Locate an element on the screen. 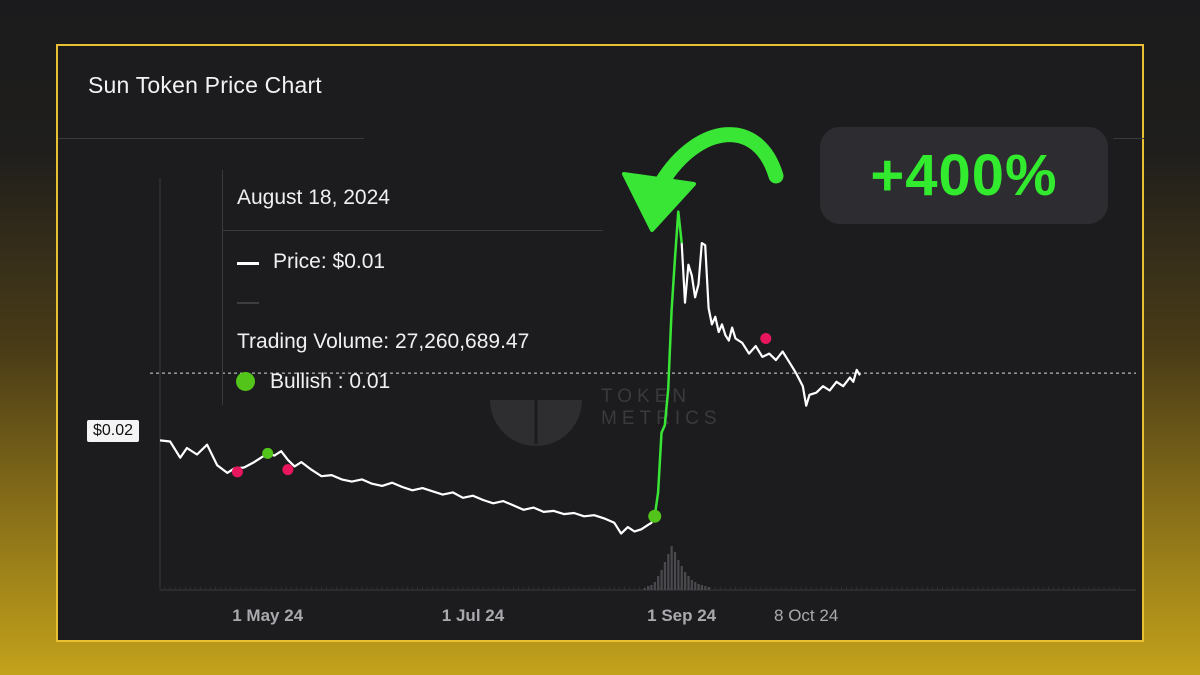  x-tick-label: 8 Oct 24 is located at coordinates (806, 615).